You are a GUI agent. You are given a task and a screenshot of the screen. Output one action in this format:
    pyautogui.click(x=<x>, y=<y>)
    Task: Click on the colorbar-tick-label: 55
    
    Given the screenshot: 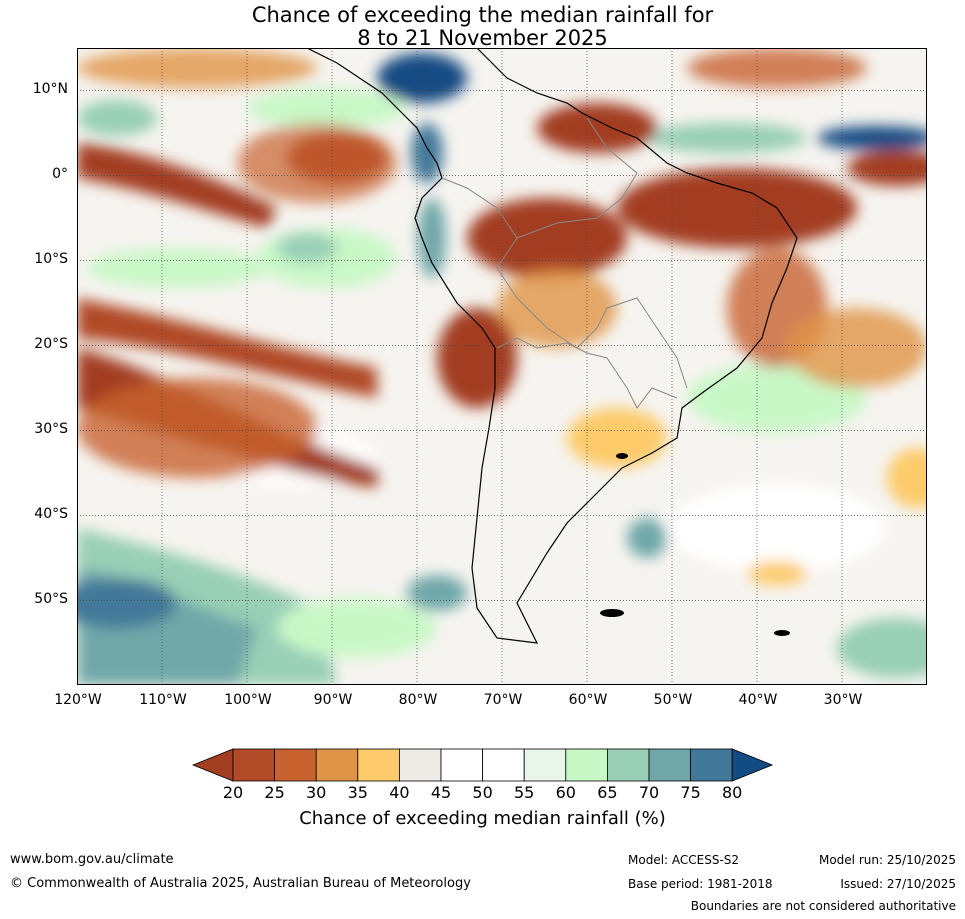 What is the action you would take?
    pyautogui.click(x=524, y=792)
    